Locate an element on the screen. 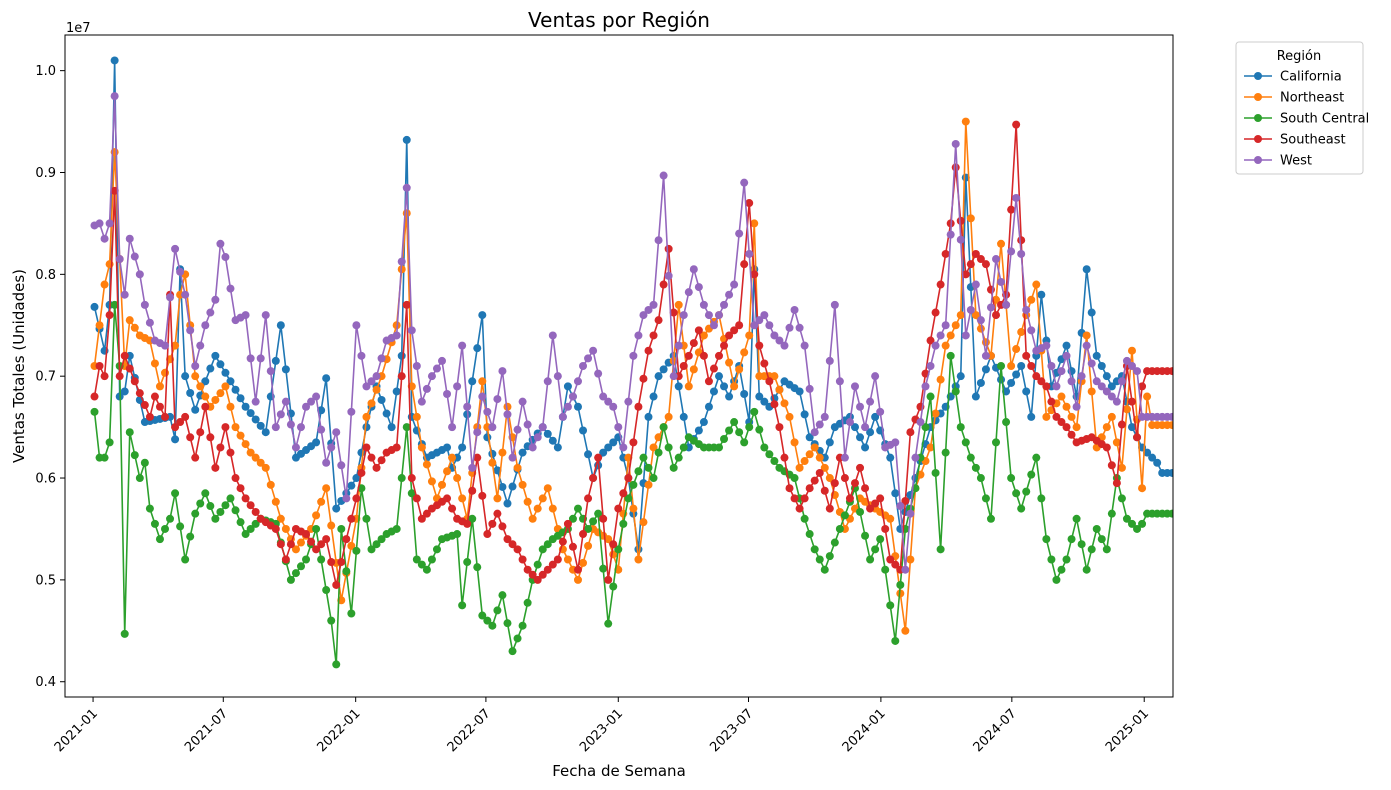 The width and height of the screenshot is (1391, 790). chart-title: Ventas por Región is located at coordinates (619, 20).